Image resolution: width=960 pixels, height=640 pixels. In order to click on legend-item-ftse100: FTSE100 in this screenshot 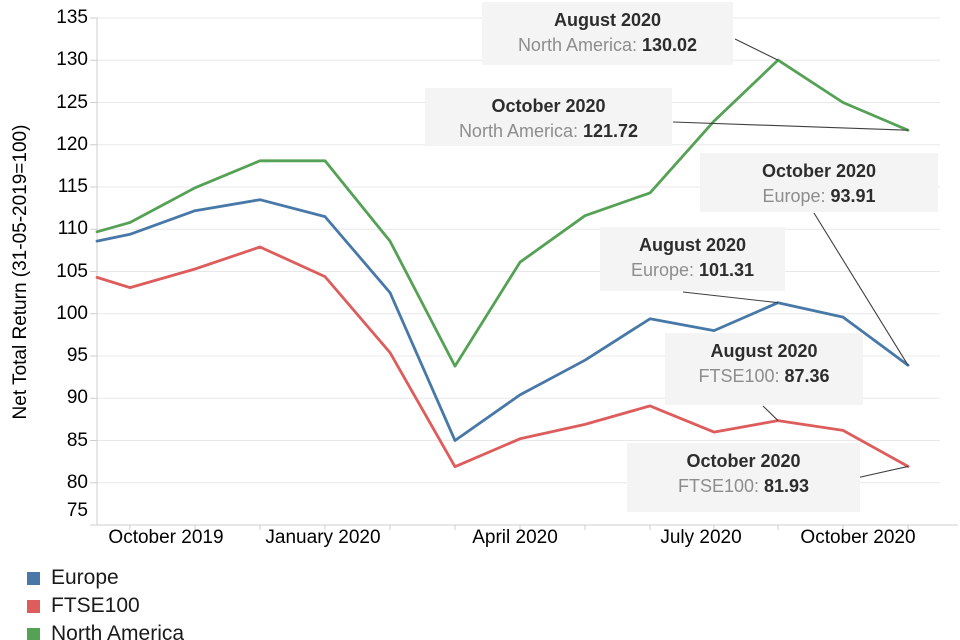, I will do `click(105, 606)`.